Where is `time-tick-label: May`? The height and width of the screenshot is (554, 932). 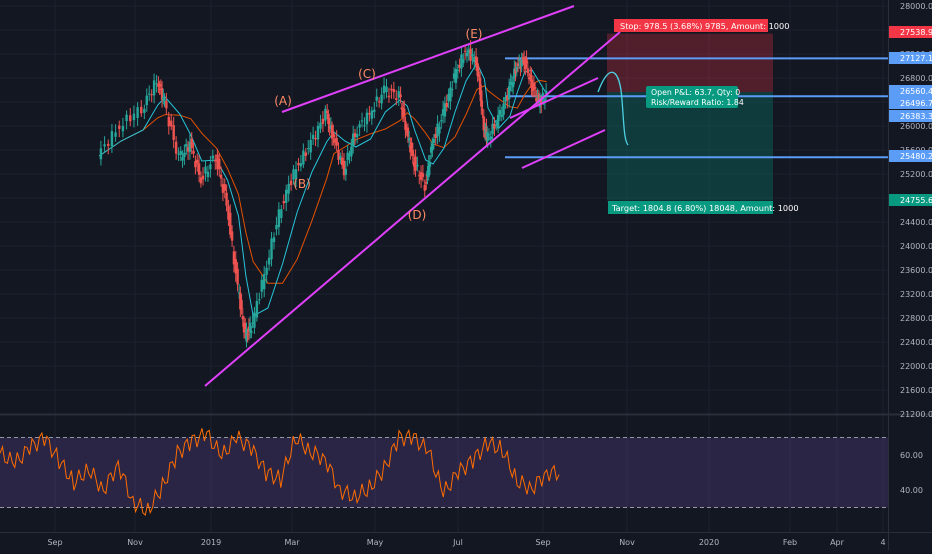 time-tick-label: May is located at coordinates (375, 542).